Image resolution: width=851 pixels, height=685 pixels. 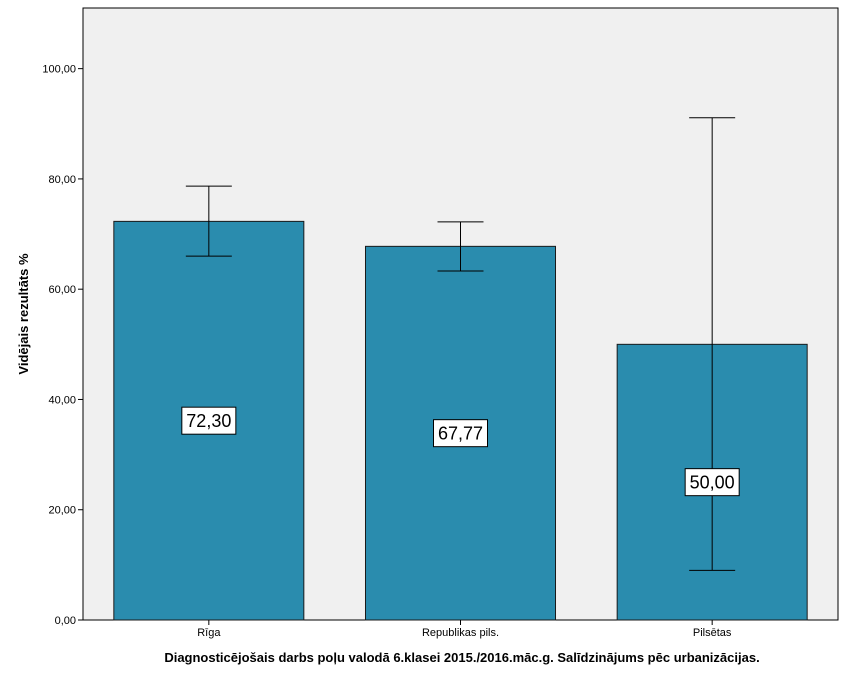 What do you see at coordinates (65, 621) in the screenshot?
I see `y-tick-label: 0,00` at bounding box center [65, 621].